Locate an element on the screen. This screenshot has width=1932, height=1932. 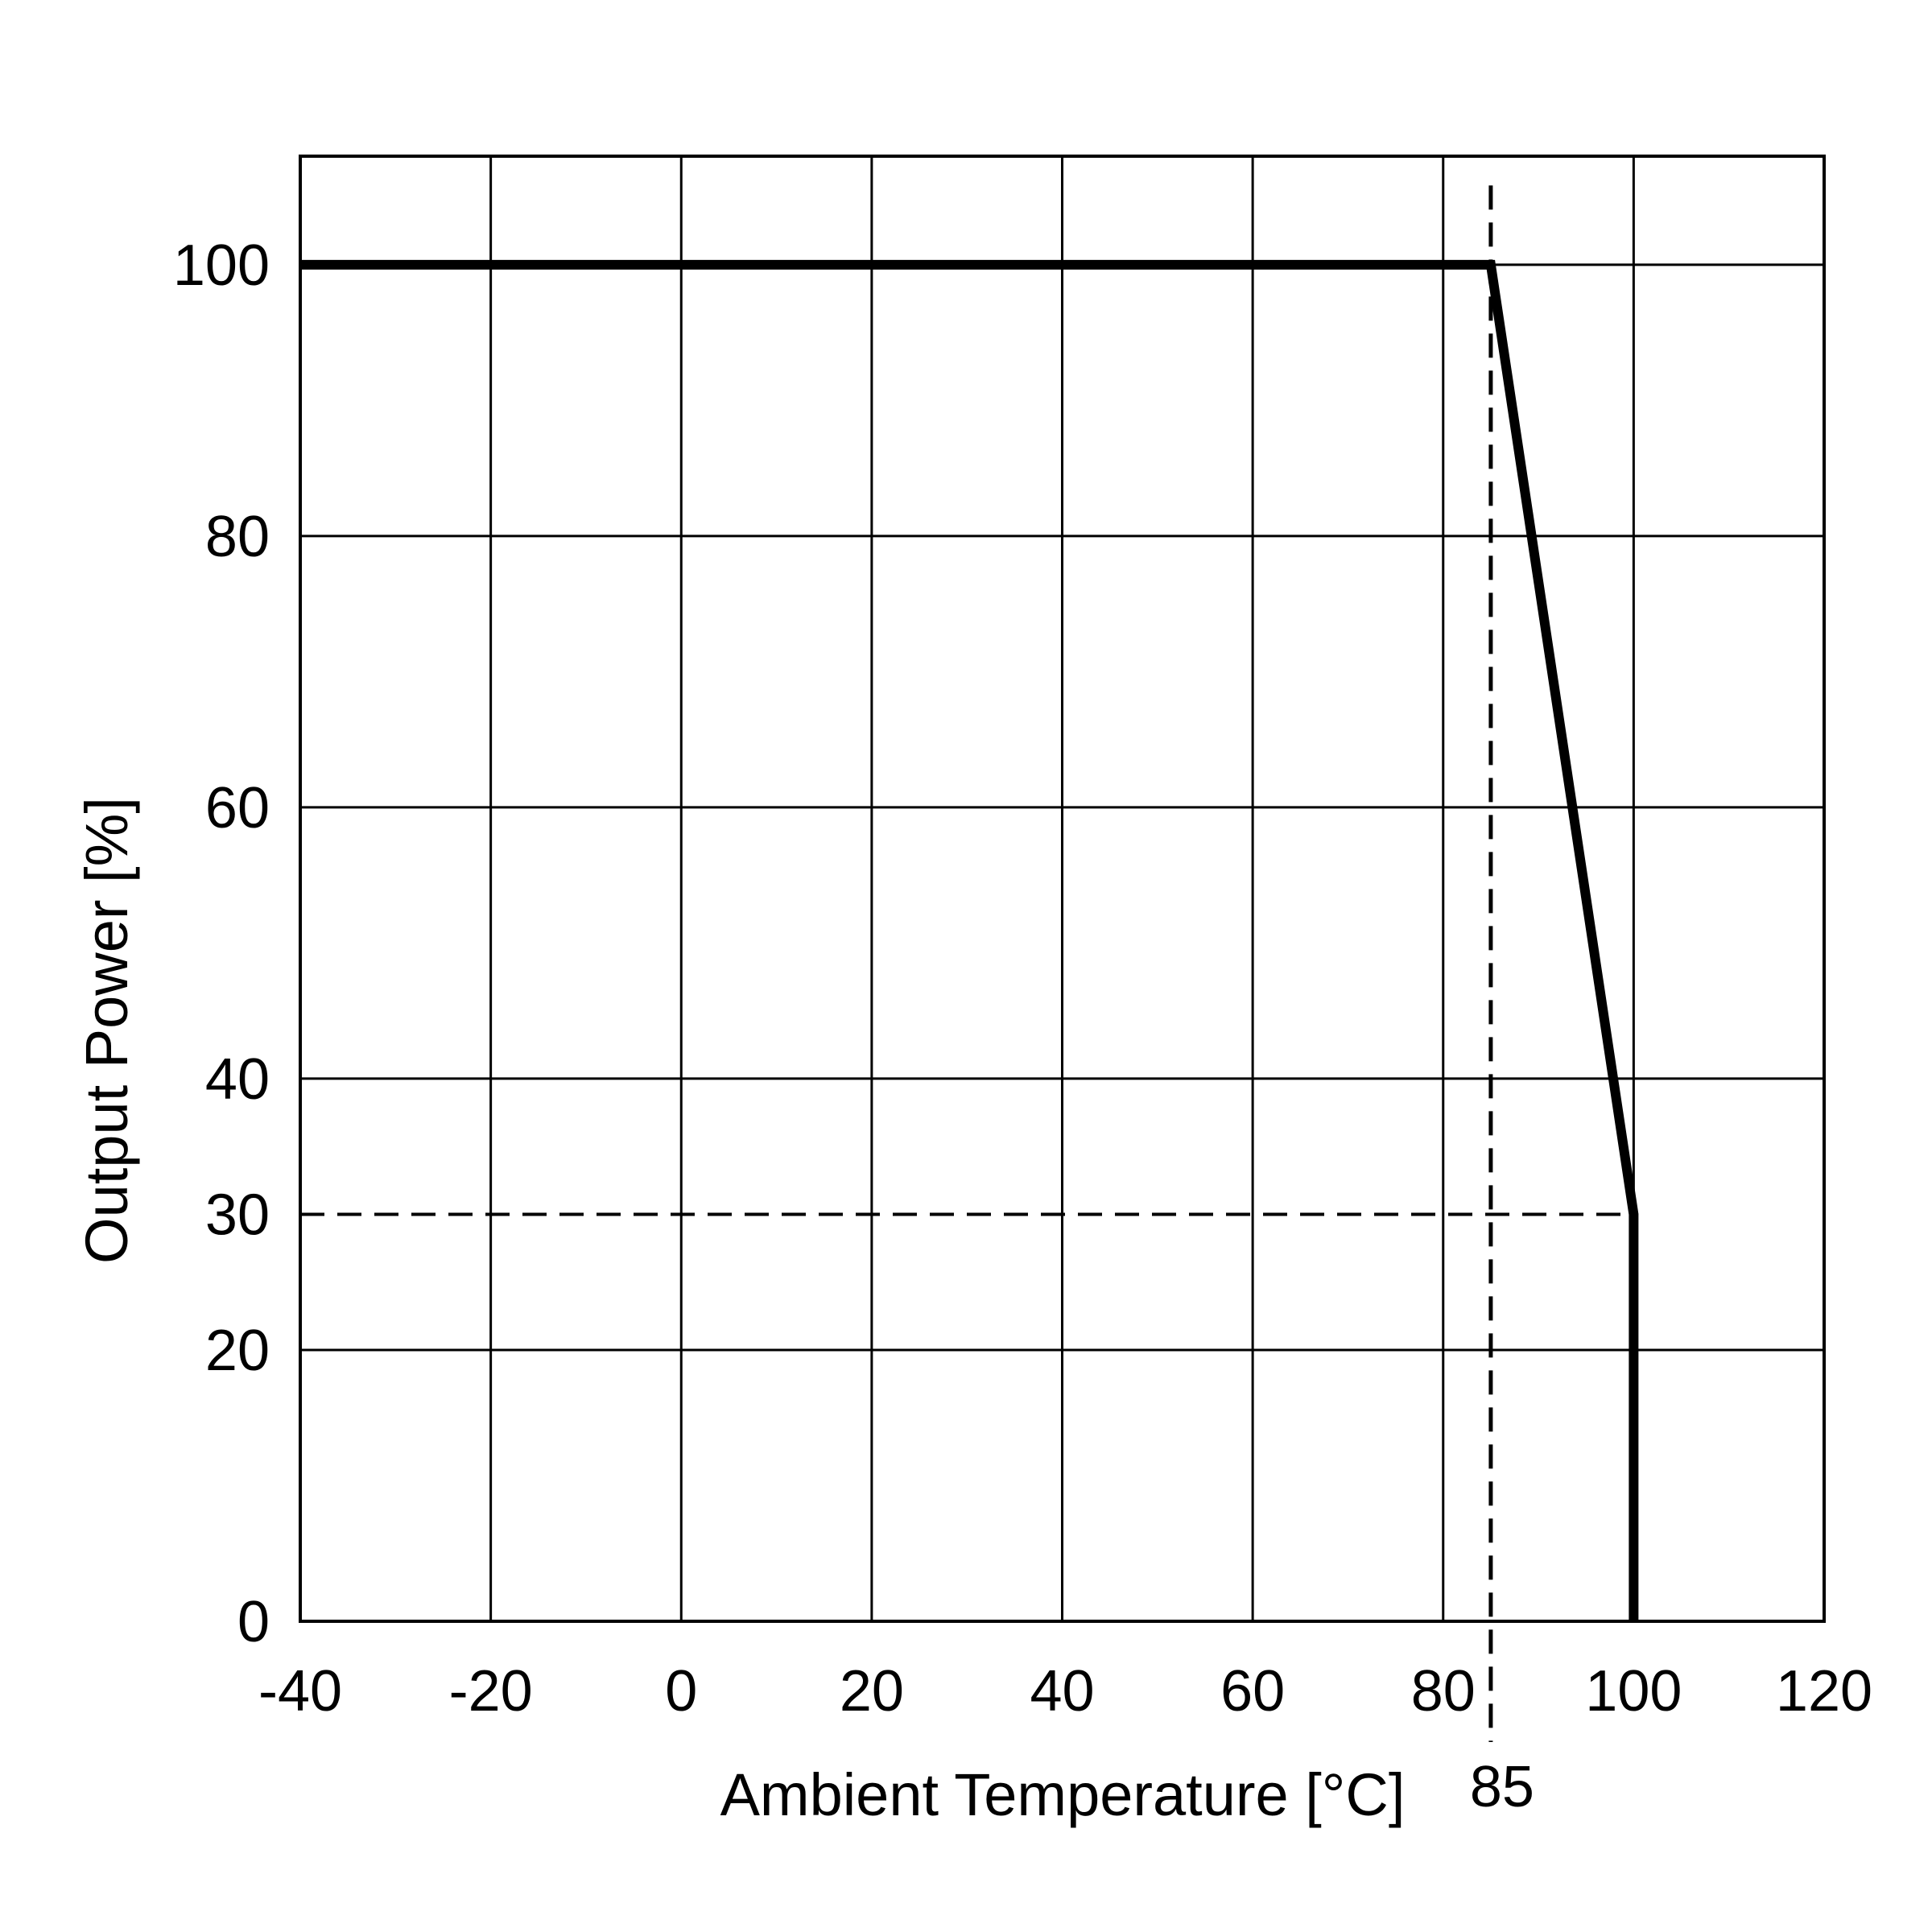
y-axis-label: Output Power [%] is located at coordinates (106, 1030).